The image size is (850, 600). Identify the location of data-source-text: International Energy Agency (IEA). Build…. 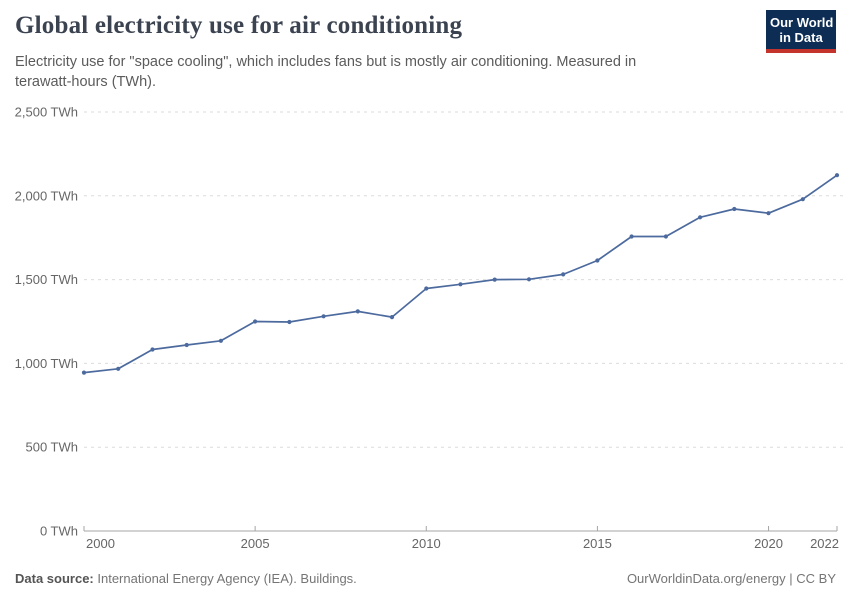
(225, 578).